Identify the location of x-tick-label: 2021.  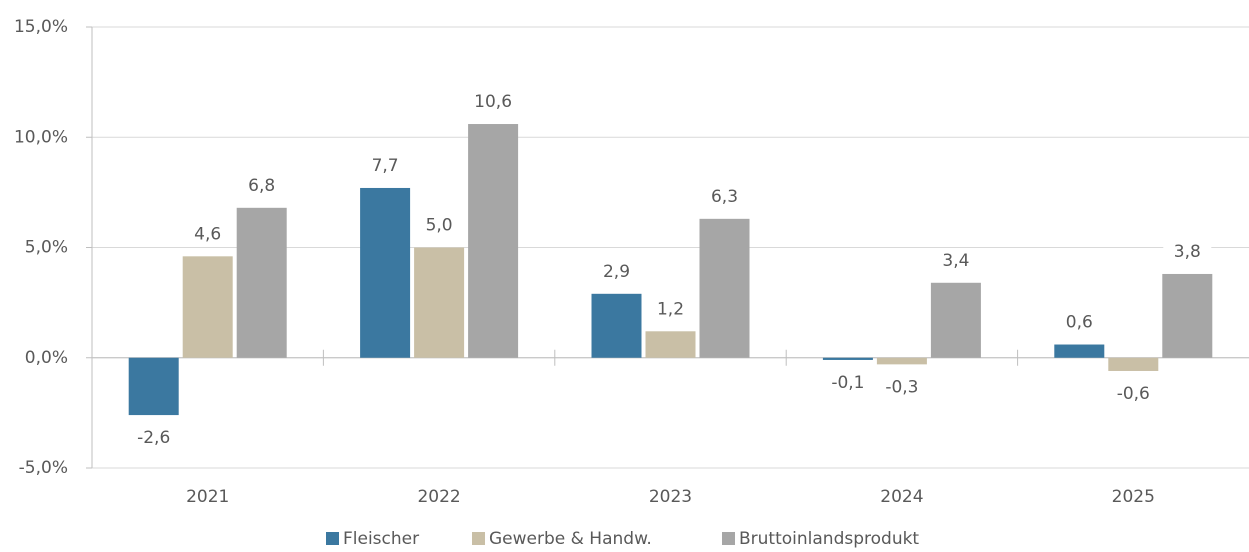
(207, 497).